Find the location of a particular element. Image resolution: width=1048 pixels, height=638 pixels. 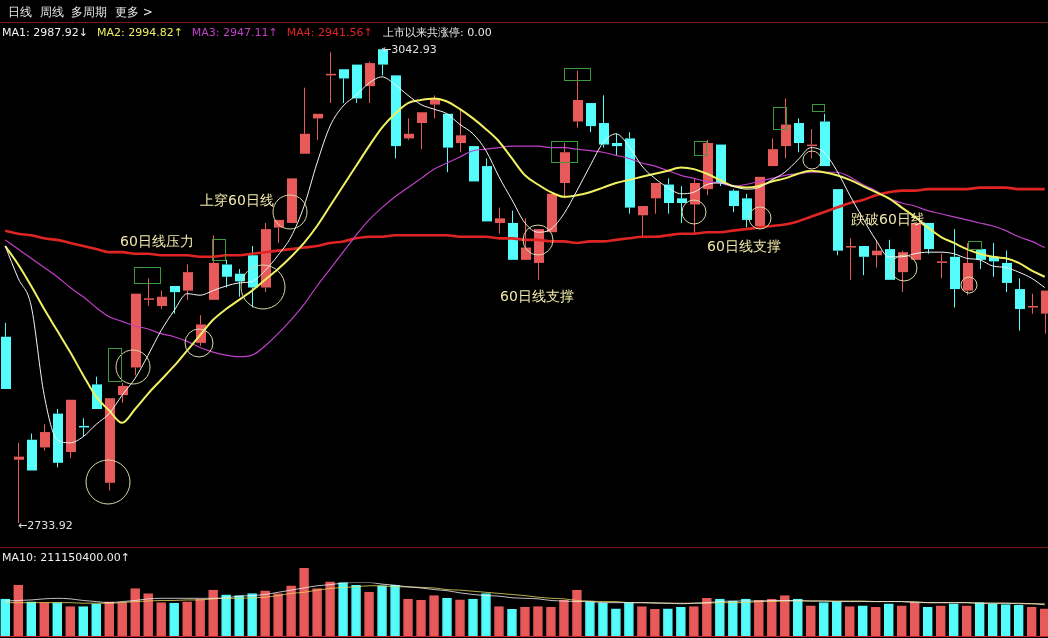

annotation: 60日线压力 is located at coordinates (157, 240).